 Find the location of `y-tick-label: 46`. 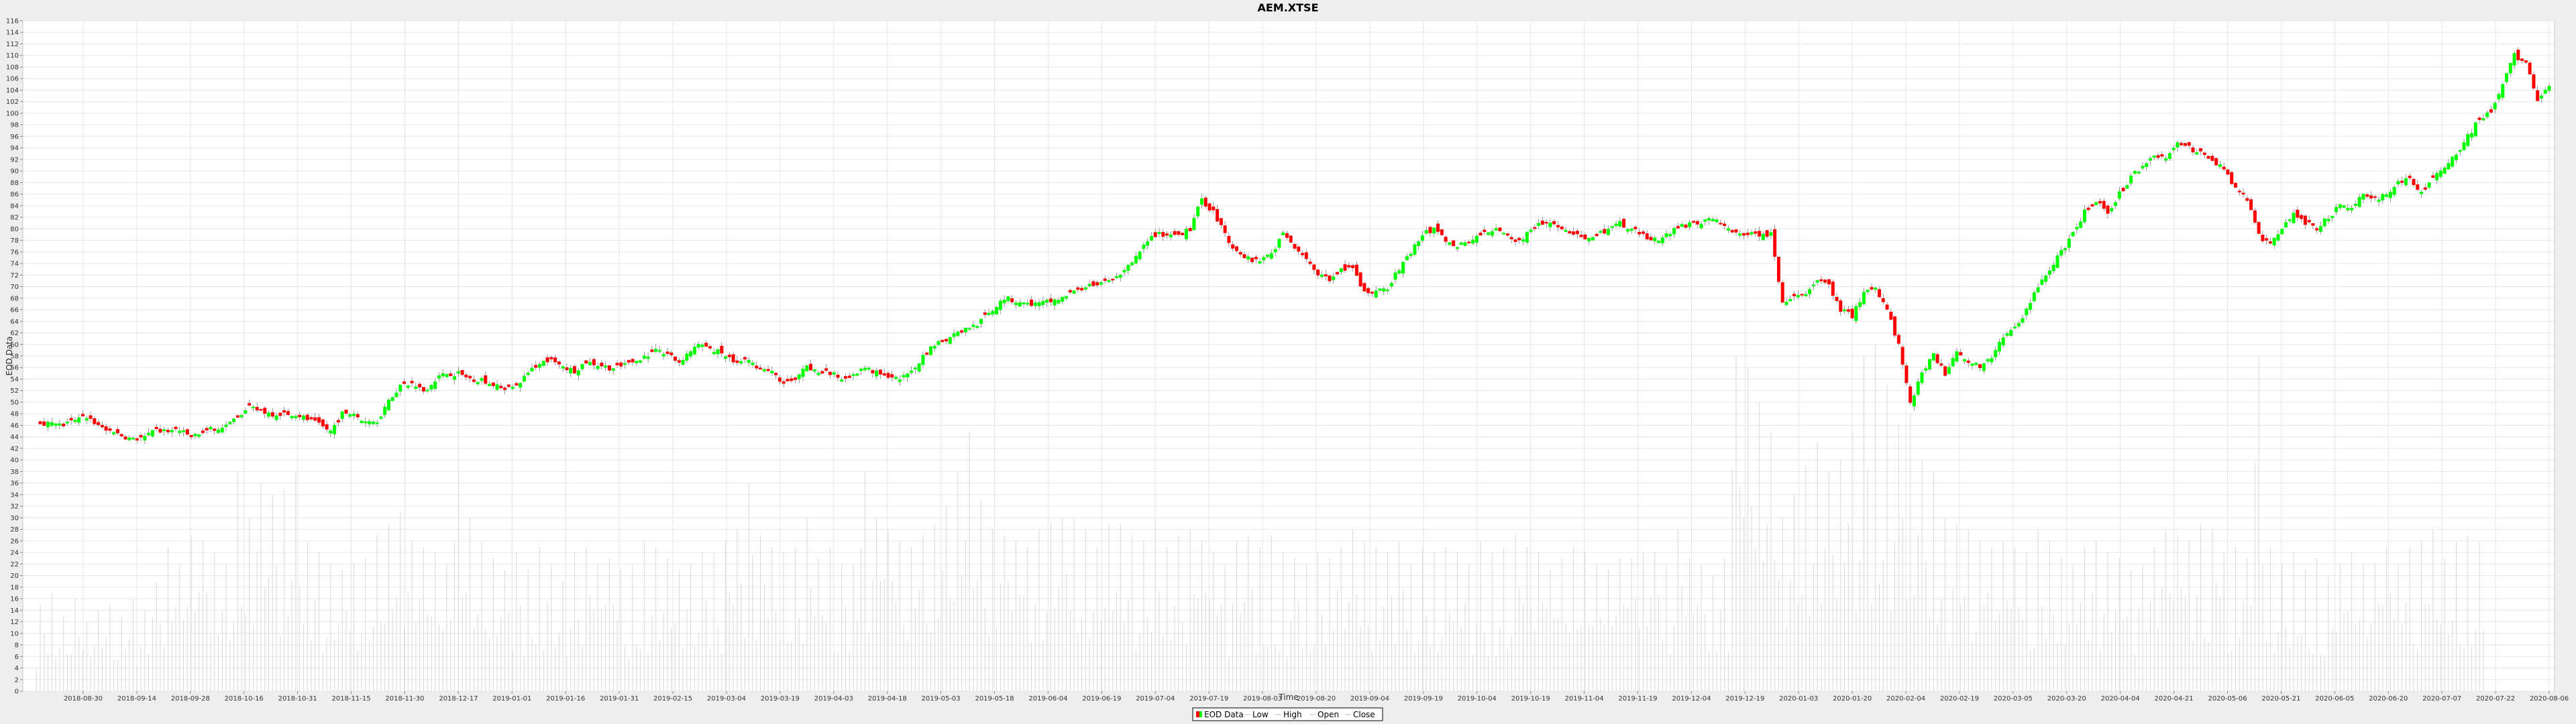

y-tick-label: 46 is located at coordinates (14, 426).